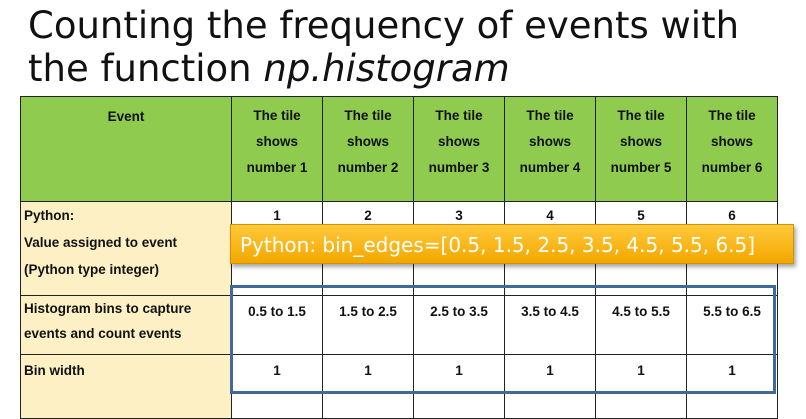 The height and width of the screenshot is (419, 806). Describe the element at coordinates (368, 149) in the screenshot. I see `header-number-2: The tile shows number 2` at that location.